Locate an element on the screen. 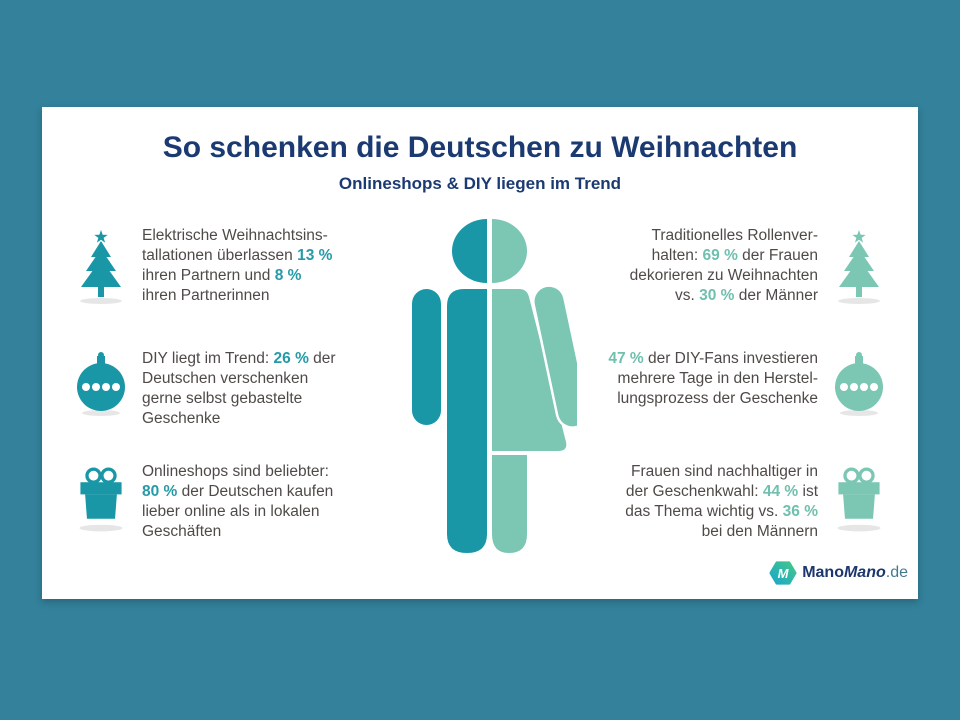 Image resolution: width=960 pixels, height=720 pixels. stat-highlight: 80 % is located at coordinates (160, 491).